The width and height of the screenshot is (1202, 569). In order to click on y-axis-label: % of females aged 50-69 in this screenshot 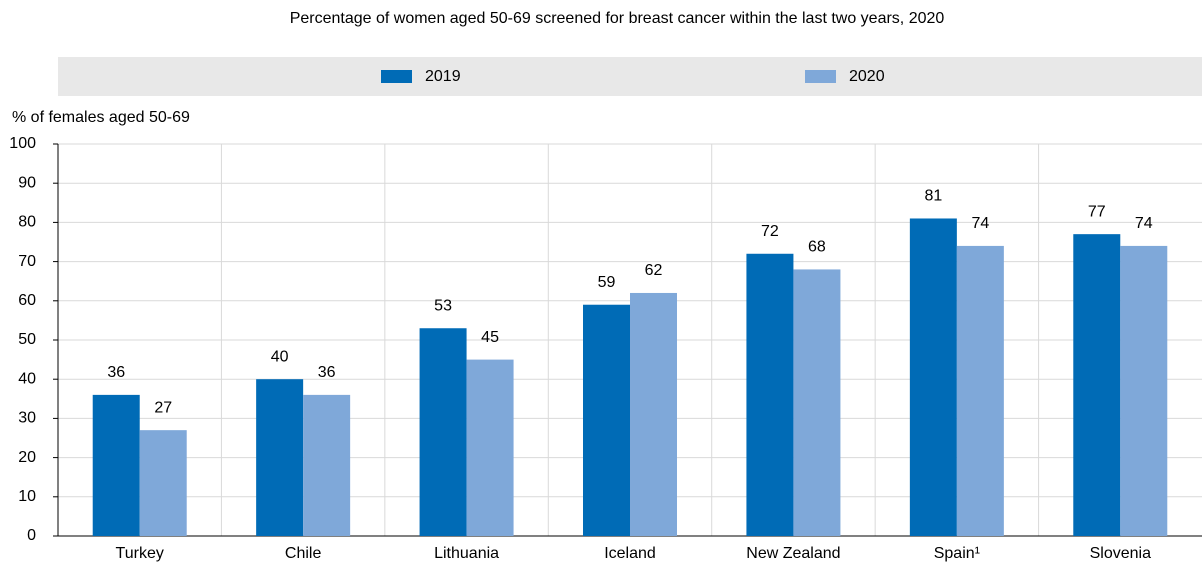, I will do `click(101, 117)`.